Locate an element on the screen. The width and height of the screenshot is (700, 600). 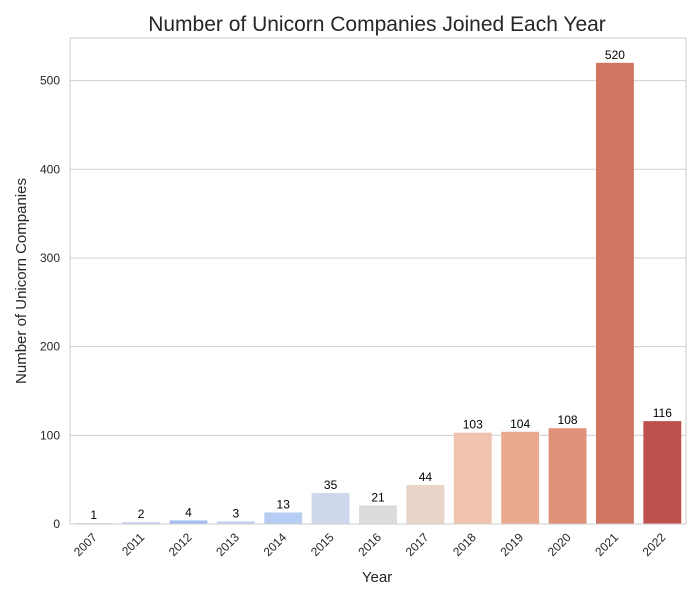
data-label-2014: 13 is located at coordinates (284, 504).